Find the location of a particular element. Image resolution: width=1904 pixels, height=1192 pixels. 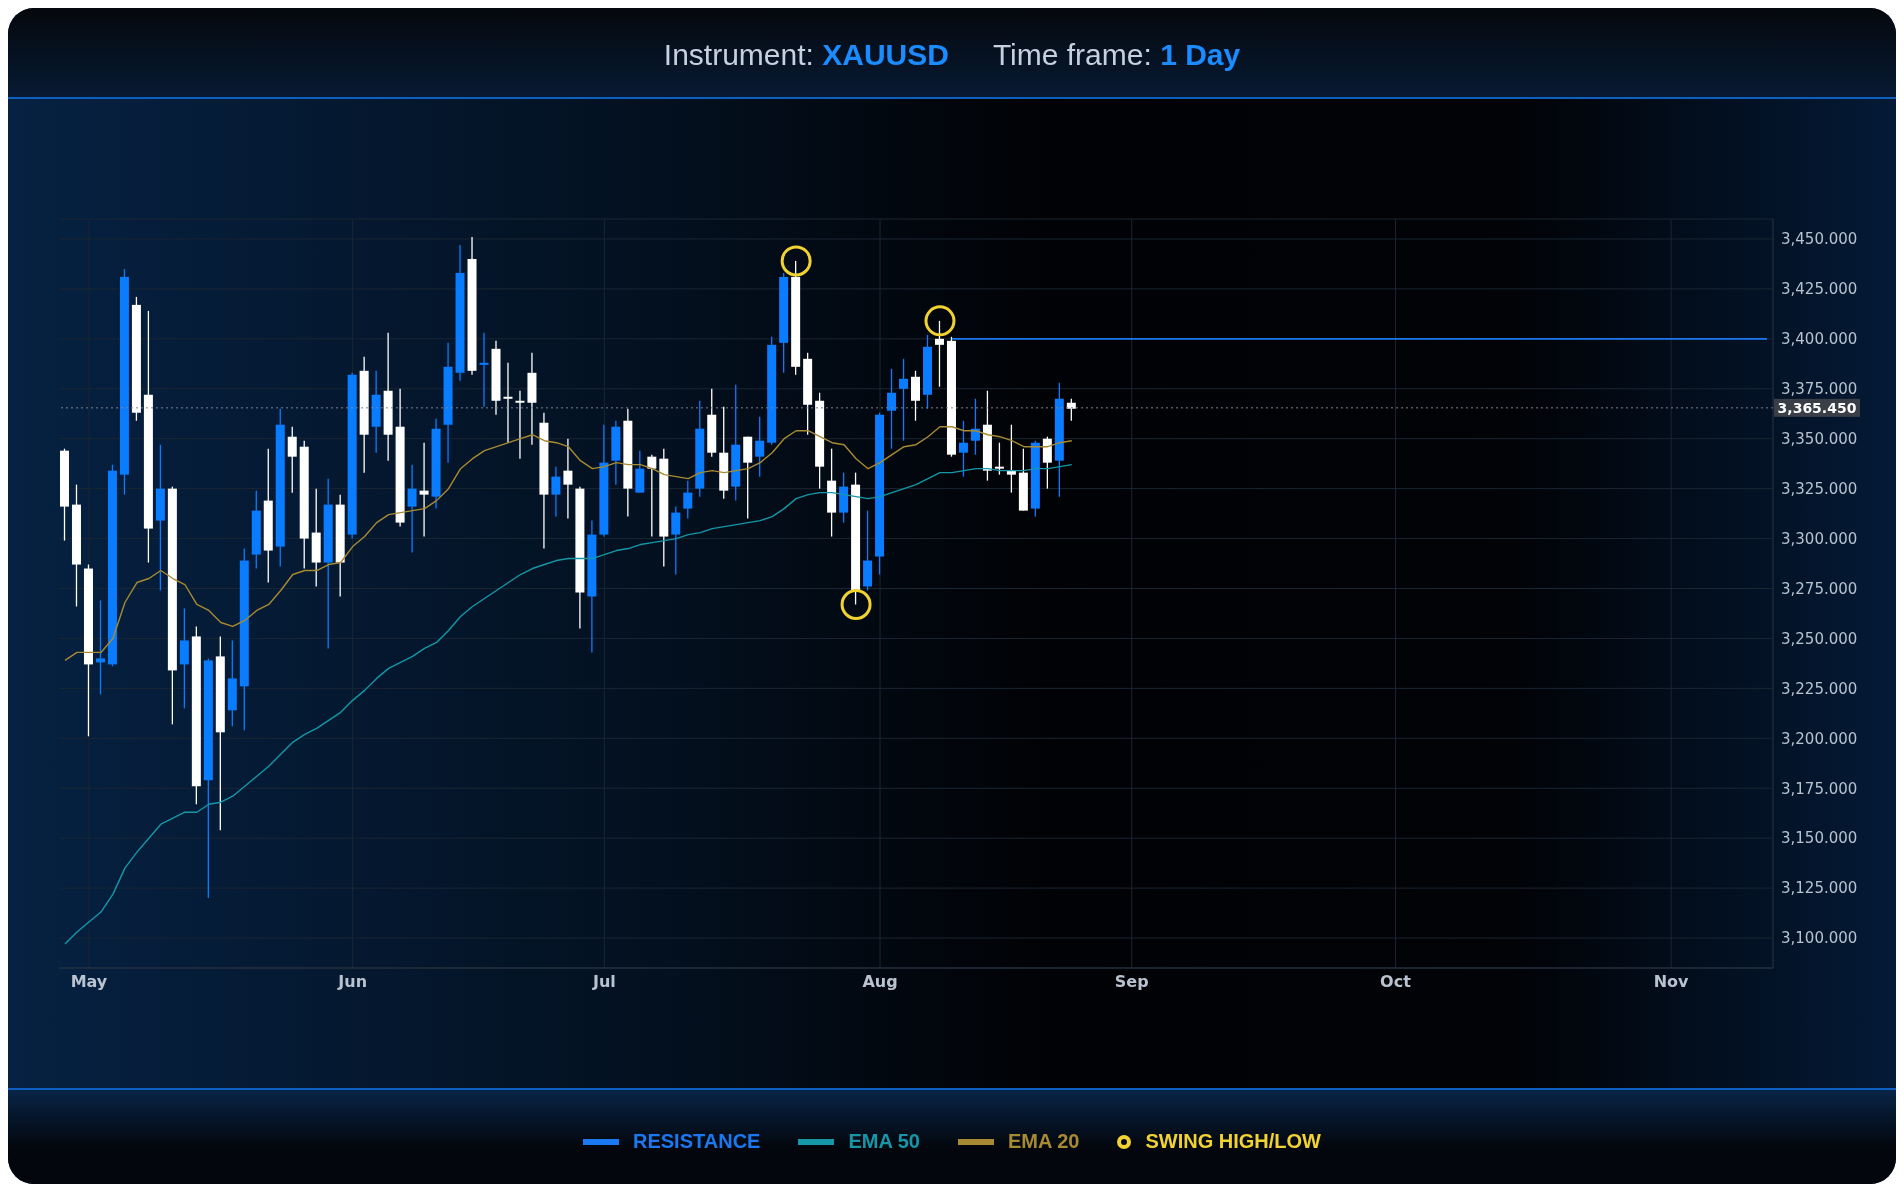

y-tick-label: 3,250.000 is located at coordinates (1819, 638).